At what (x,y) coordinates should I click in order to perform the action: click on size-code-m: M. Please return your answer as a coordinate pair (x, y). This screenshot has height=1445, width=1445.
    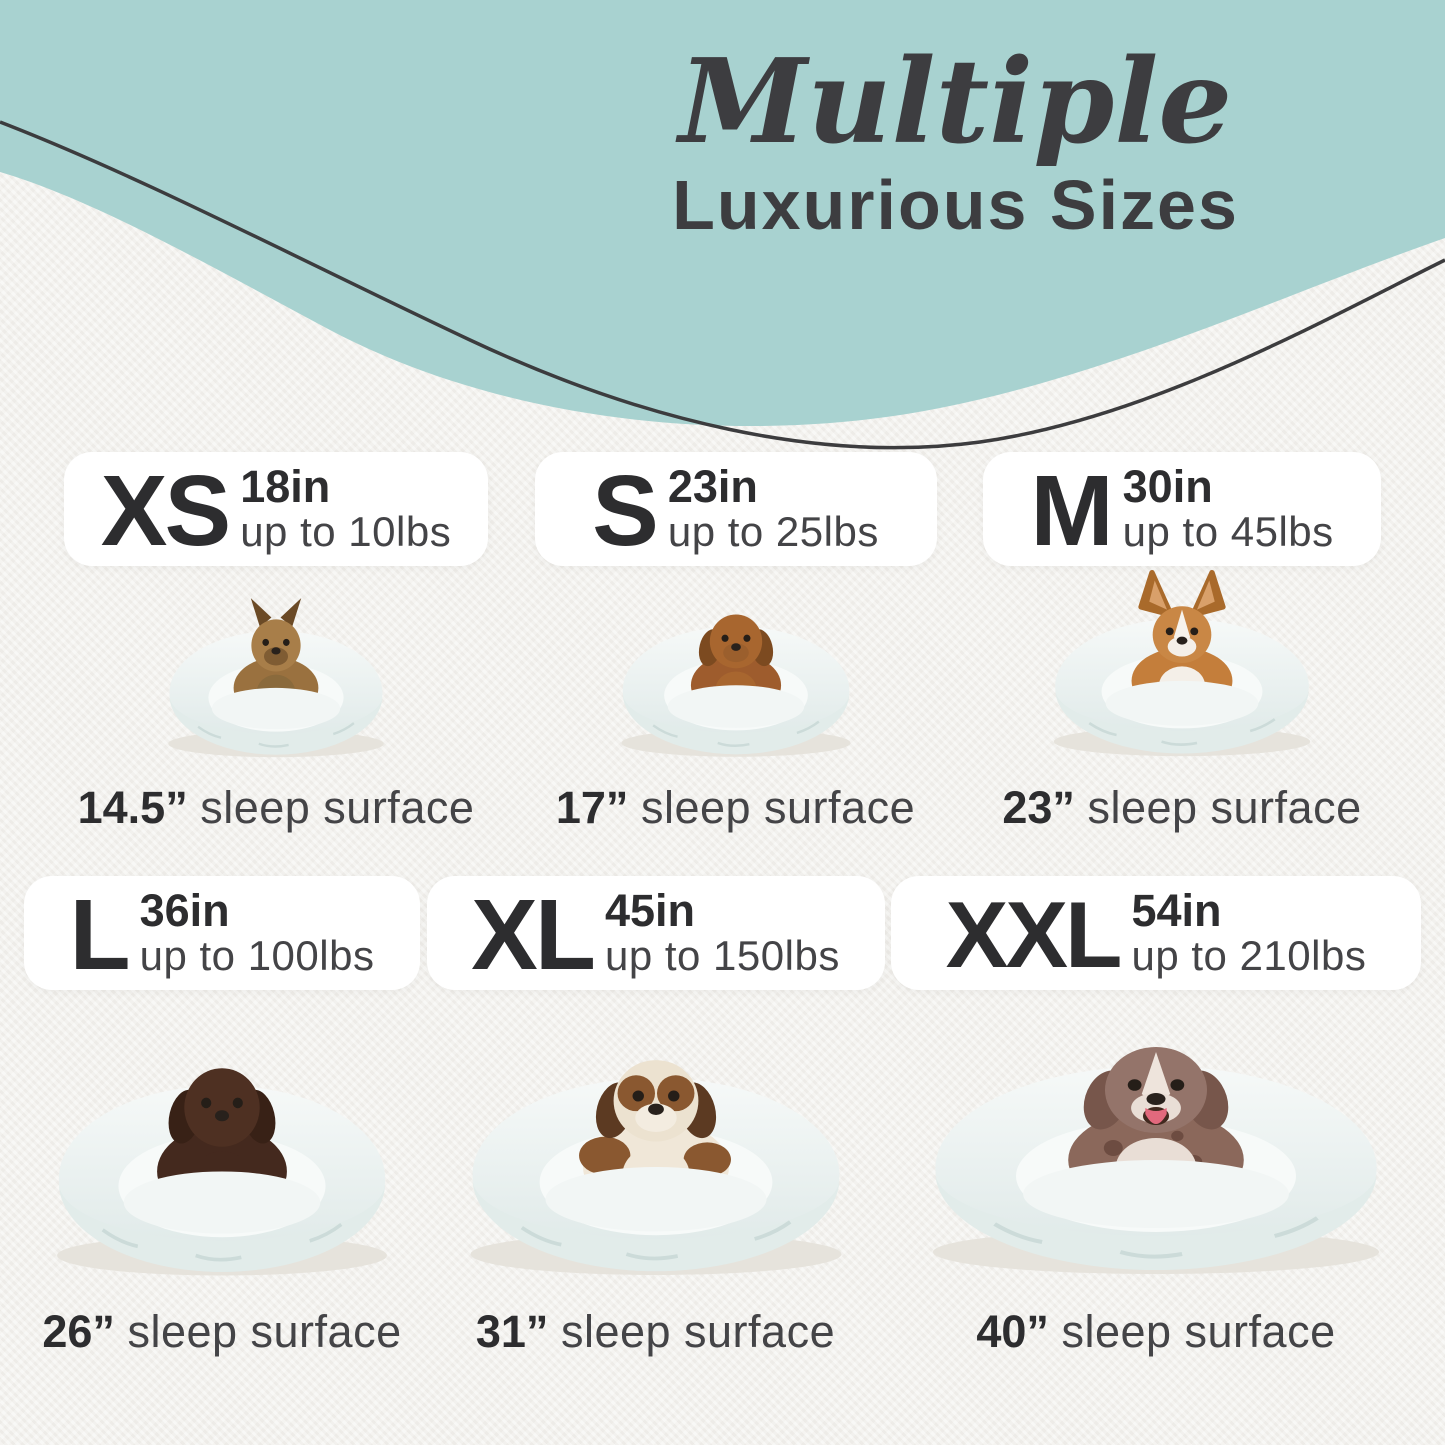
    Looking at the image, I should click on (1071, 511).